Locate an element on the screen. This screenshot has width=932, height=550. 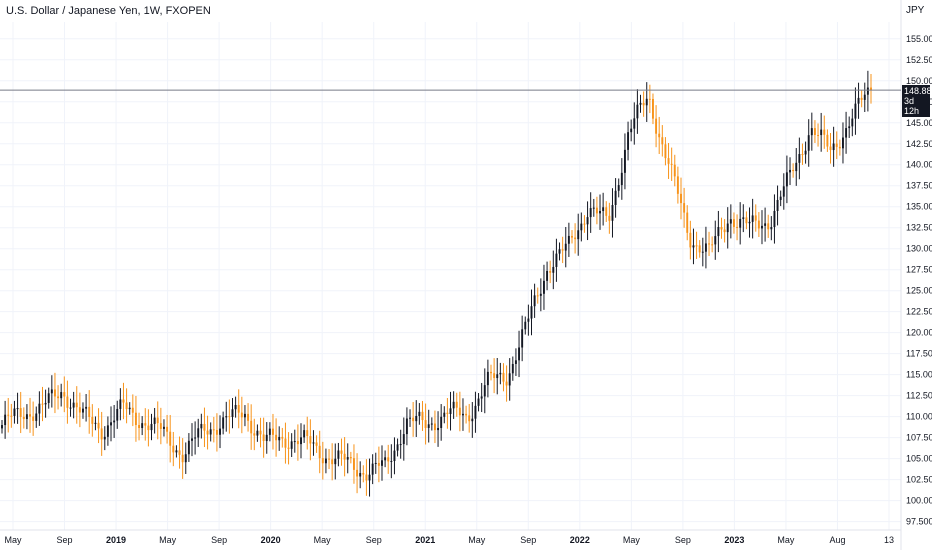
y-tick-label: 155.000 is located at coordinates (919, 39).